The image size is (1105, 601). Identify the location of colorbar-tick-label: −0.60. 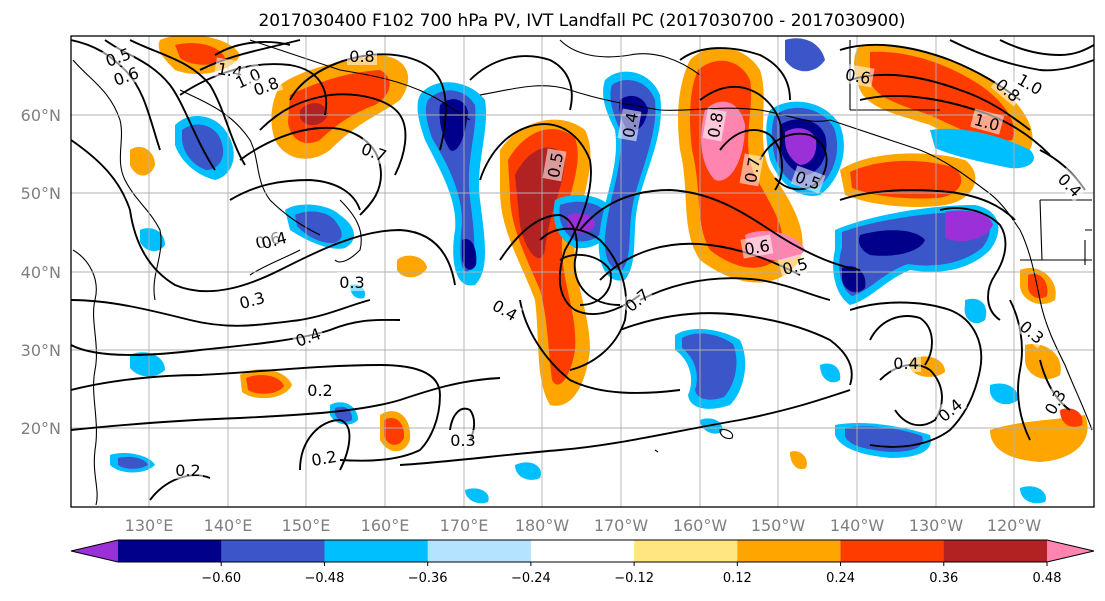
(221, 578).